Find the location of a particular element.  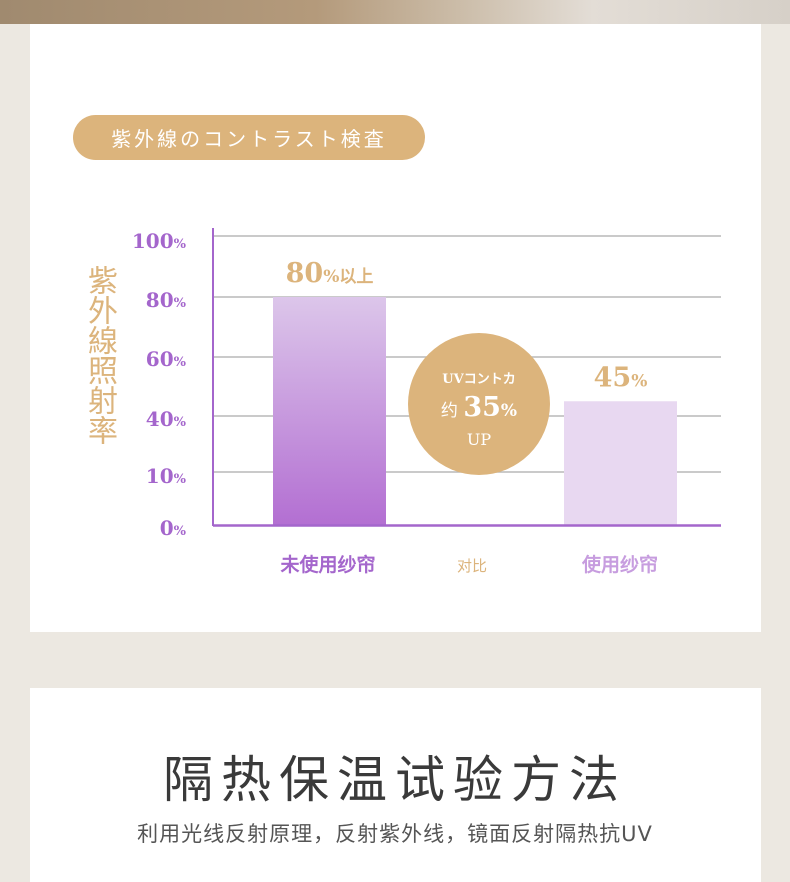

callout-line3: UP is located at coordinates (479, 439).